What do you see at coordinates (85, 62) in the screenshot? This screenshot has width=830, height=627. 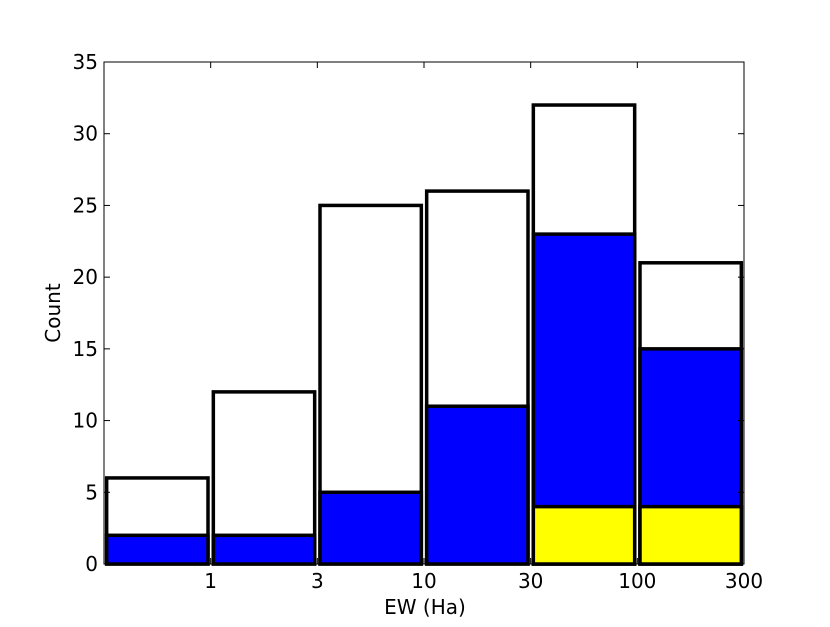 I see `y-tick-label: 35` at bounding box center [85, 62].